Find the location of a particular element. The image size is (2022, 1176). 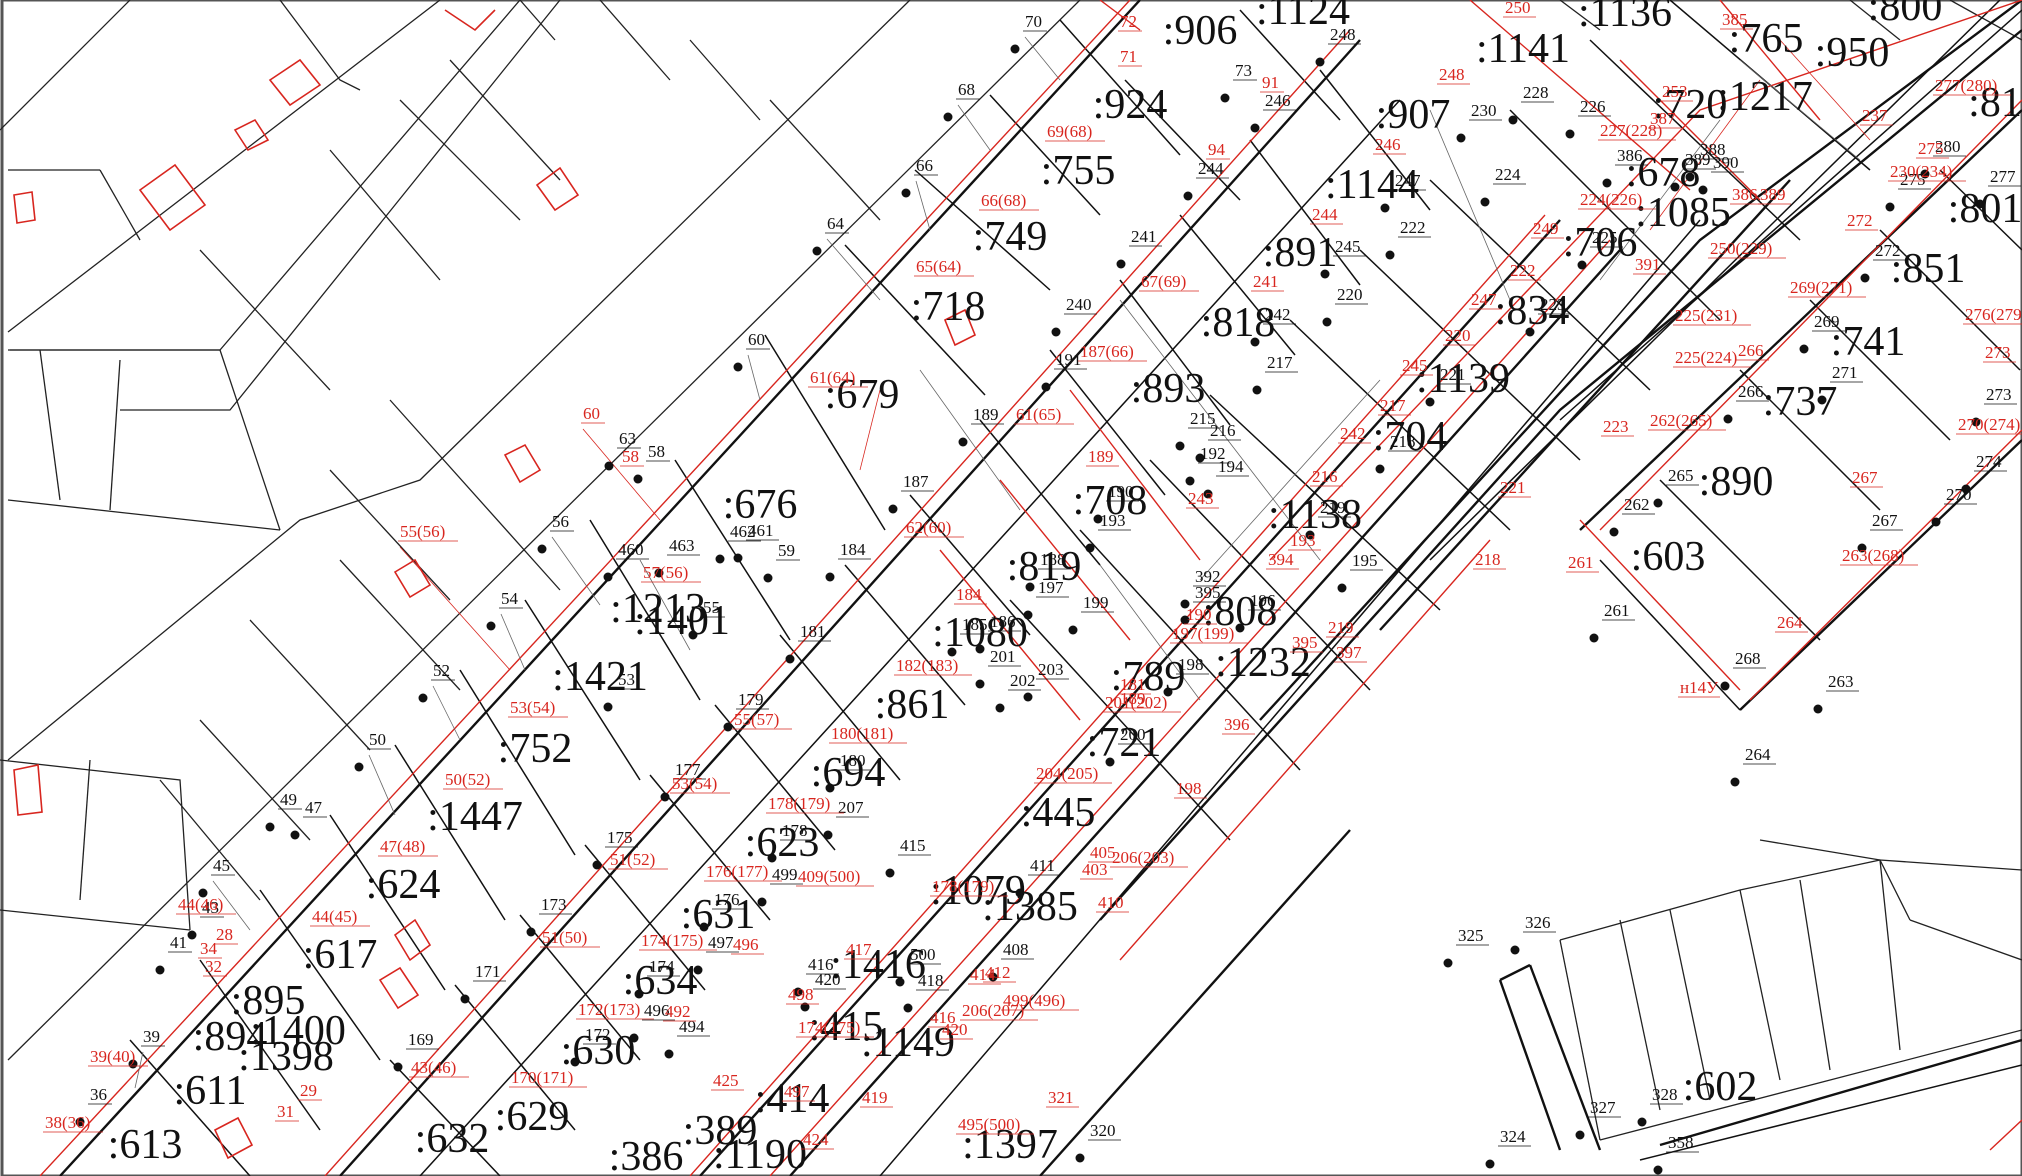

parcel-label: :1139 is located at coordinates (1463, 379).